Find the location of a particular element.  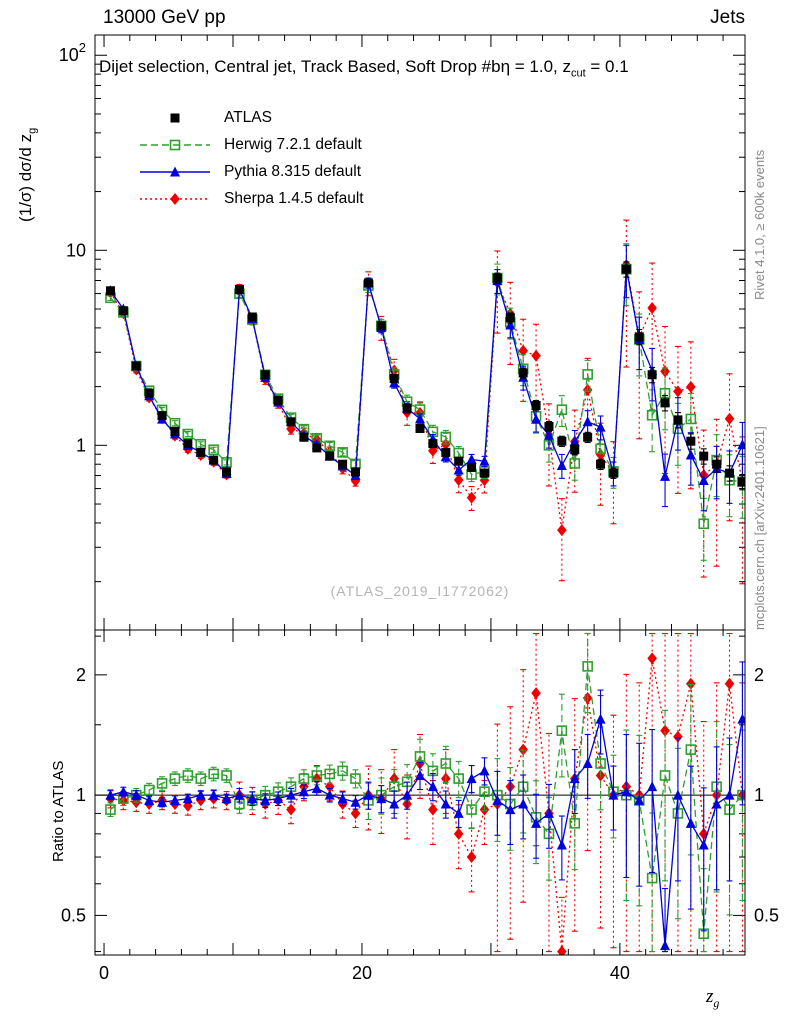

atlas-marker-icon is located at coordinates (175, 117).